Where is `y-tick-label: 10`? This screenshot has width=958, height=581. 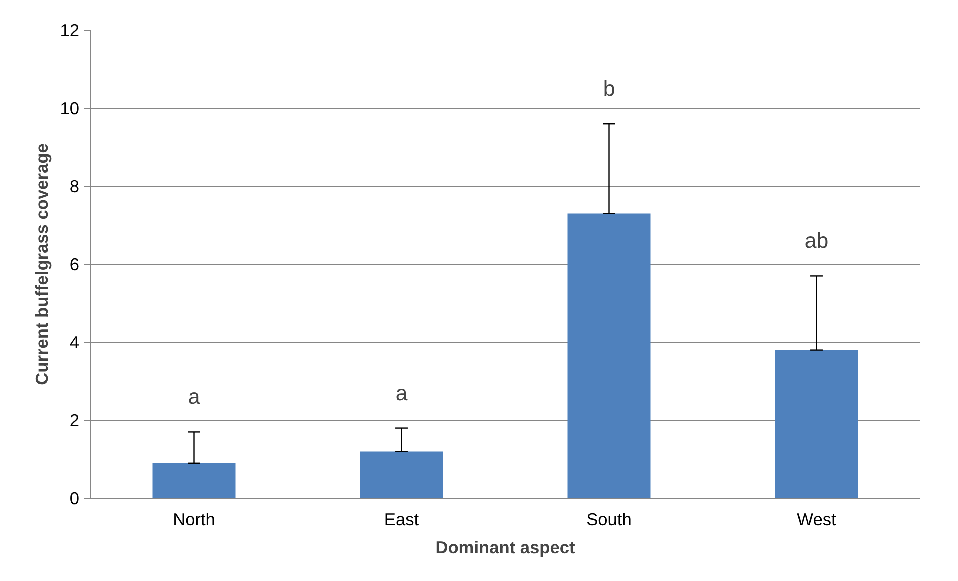 y-tick-label: 10 is located at coordinates (70, 108).